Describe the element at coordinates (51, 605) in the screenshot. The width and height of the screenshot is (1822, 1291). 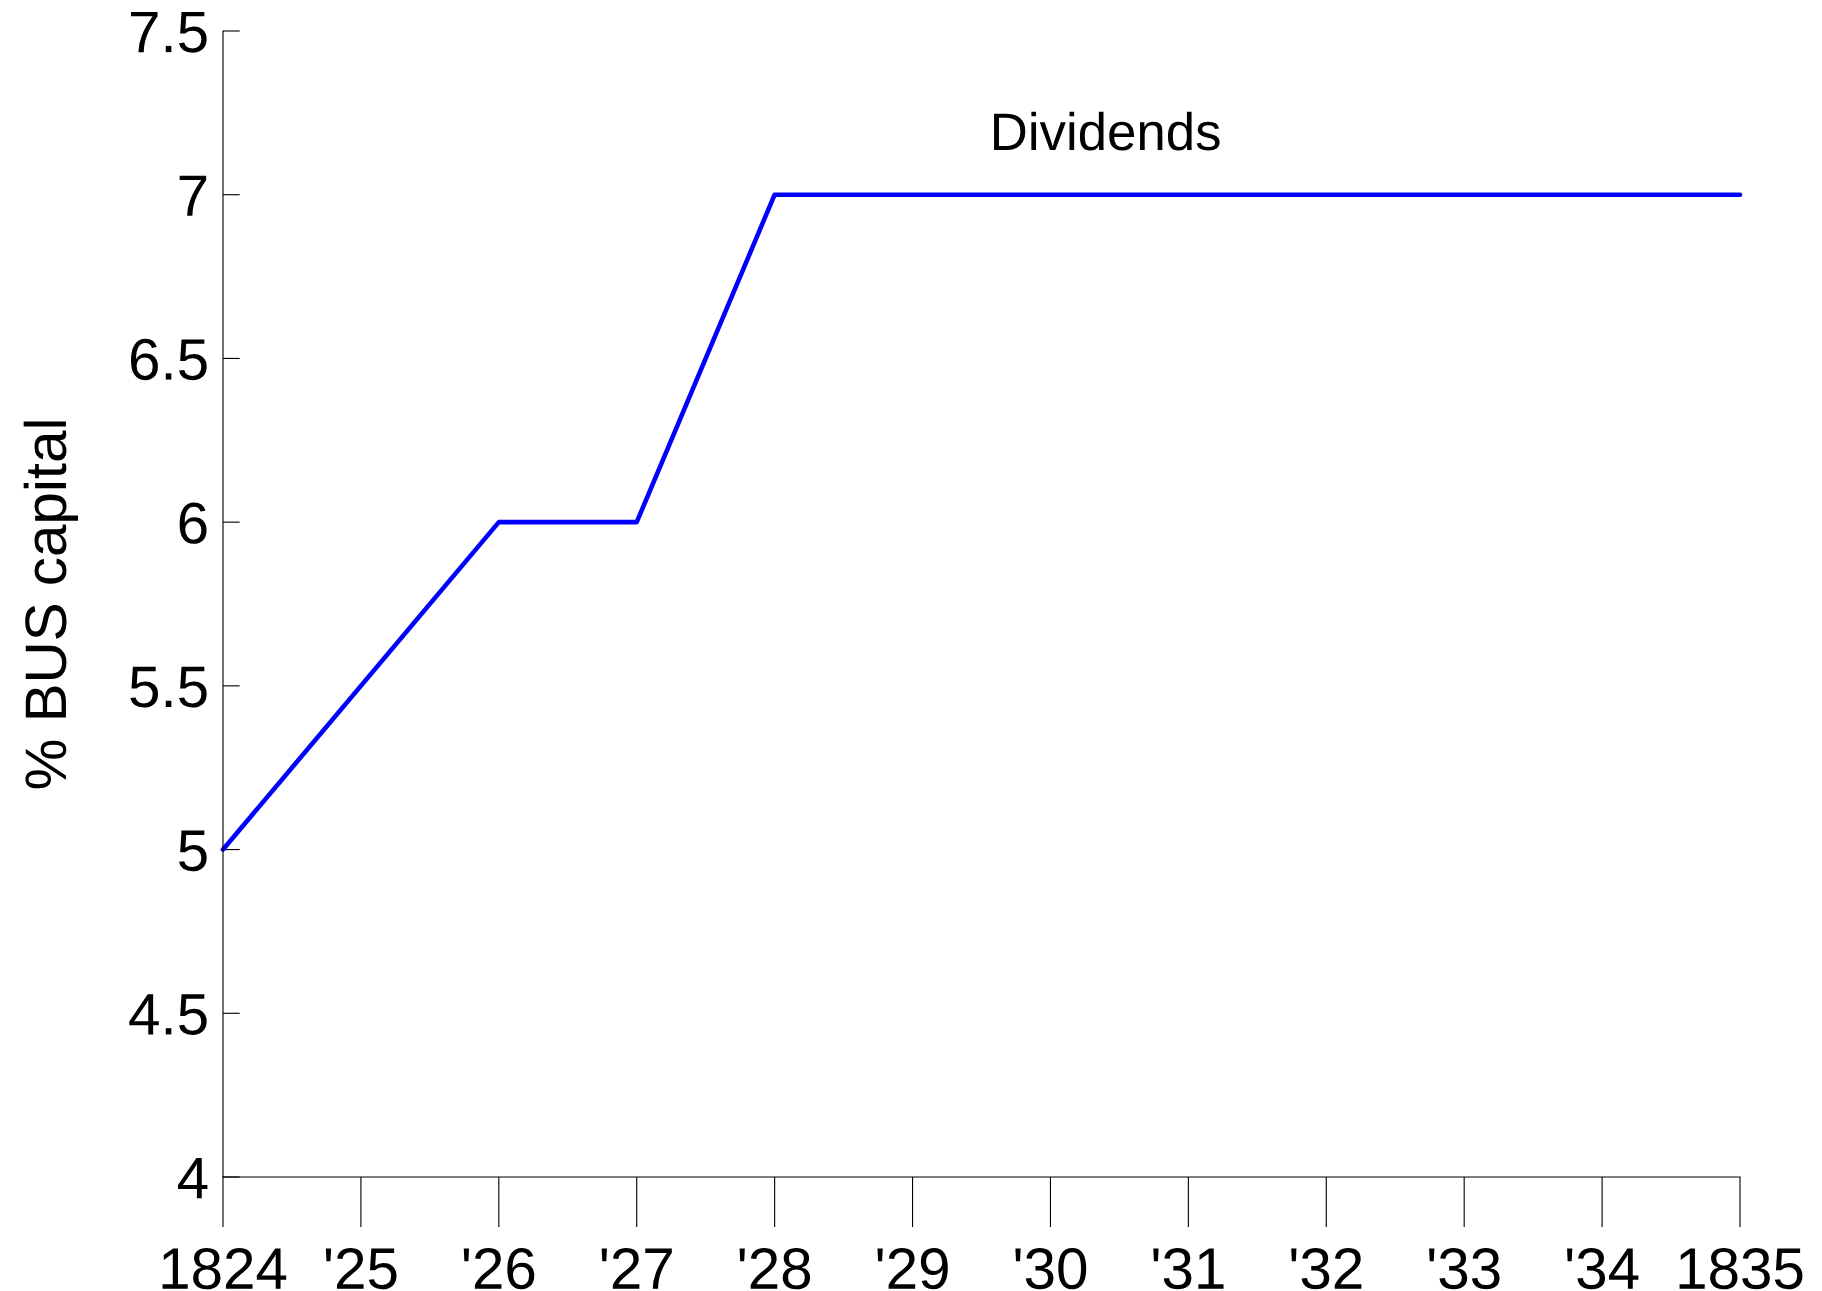
I see `y-axis-title: % BUS capital` at that location.